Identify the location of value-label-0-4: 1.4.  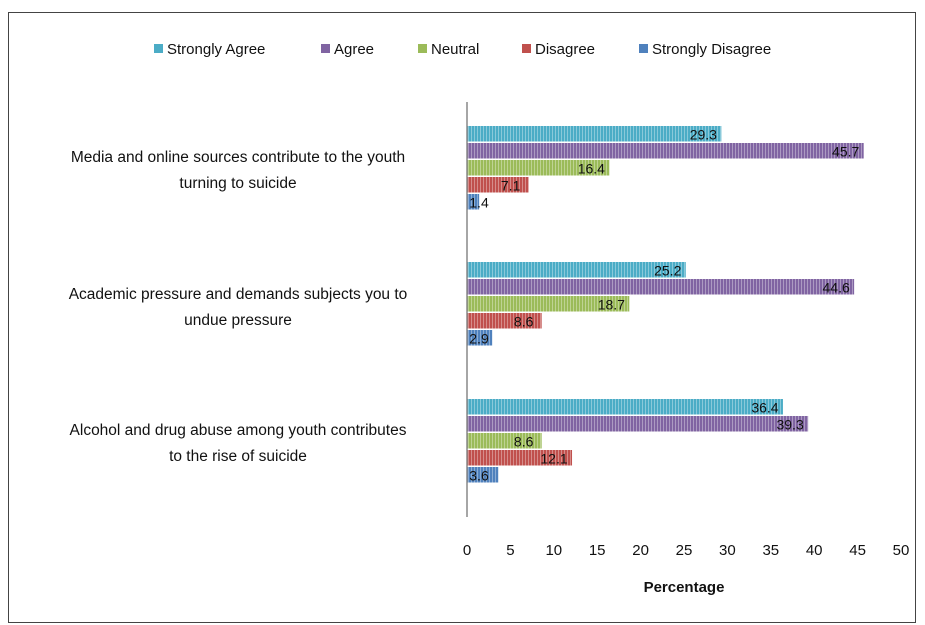
(479, 203).